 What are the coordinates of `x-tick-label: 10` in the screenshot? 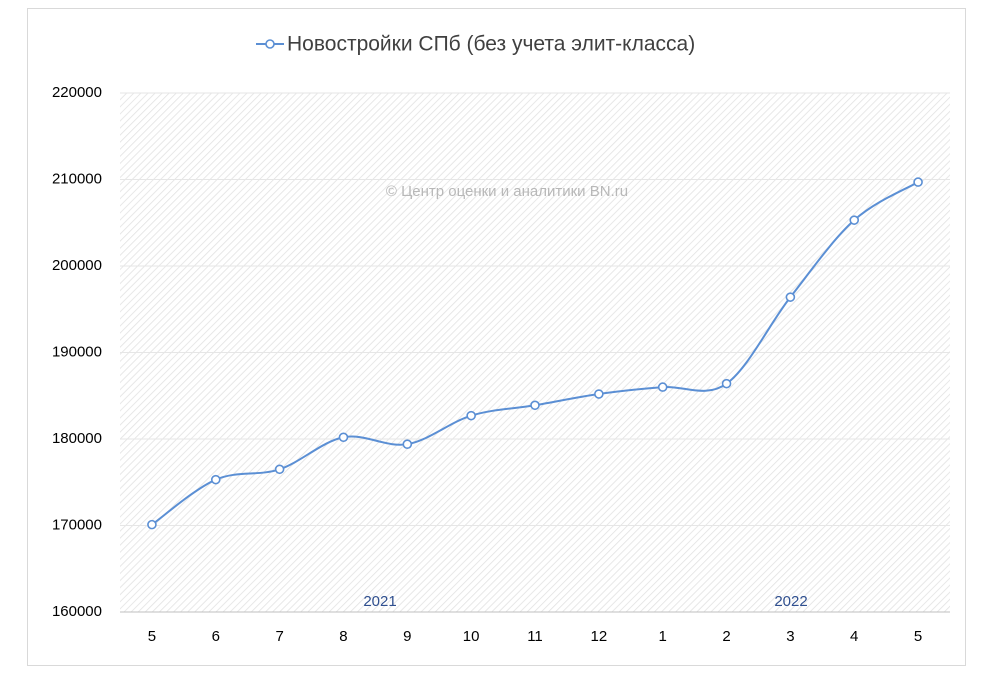 It's located at (471, 636).